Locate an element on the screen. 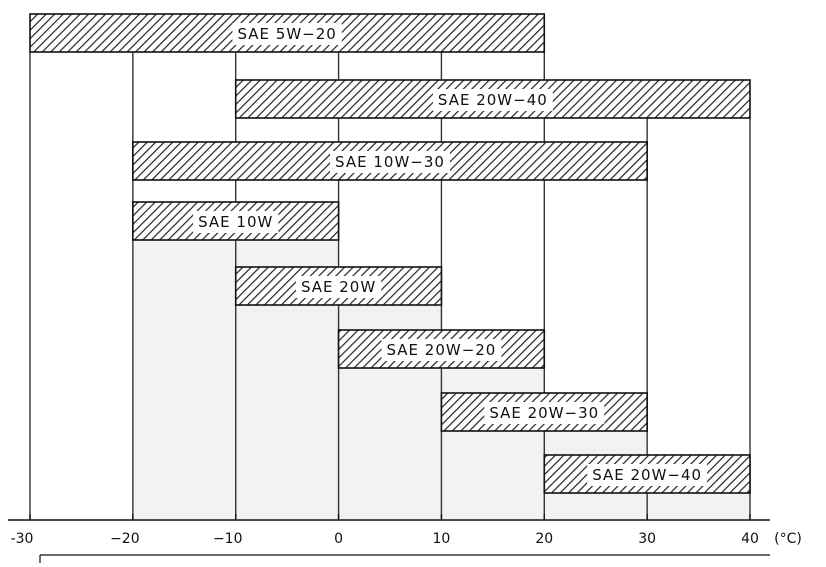 The image size is (826, 567). range-bar: SAE 20W−20 is located at coordinates (441, 349).